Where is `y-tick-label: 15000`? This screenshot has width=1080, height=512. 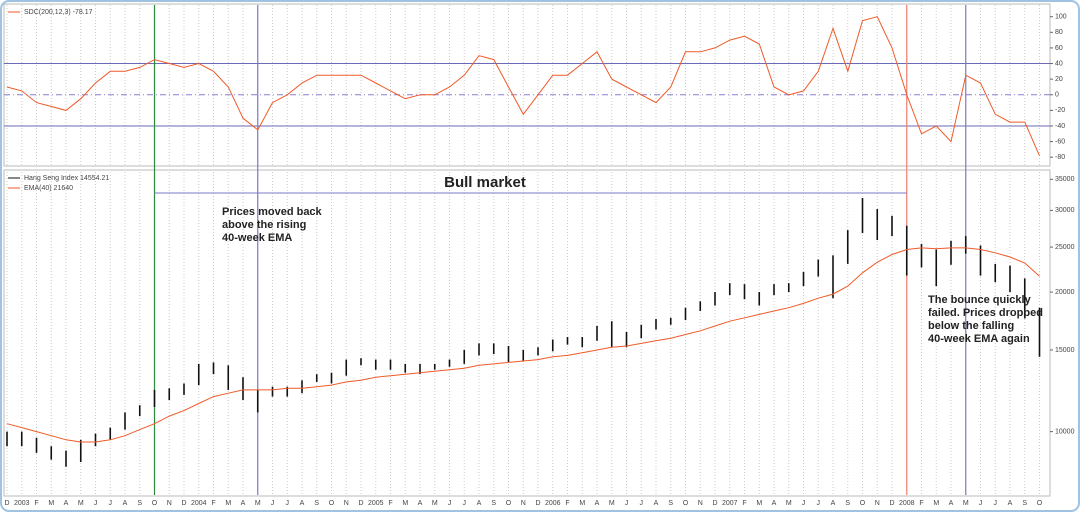
y-tick-label: 15000 is located at coordinates (1065, 350).